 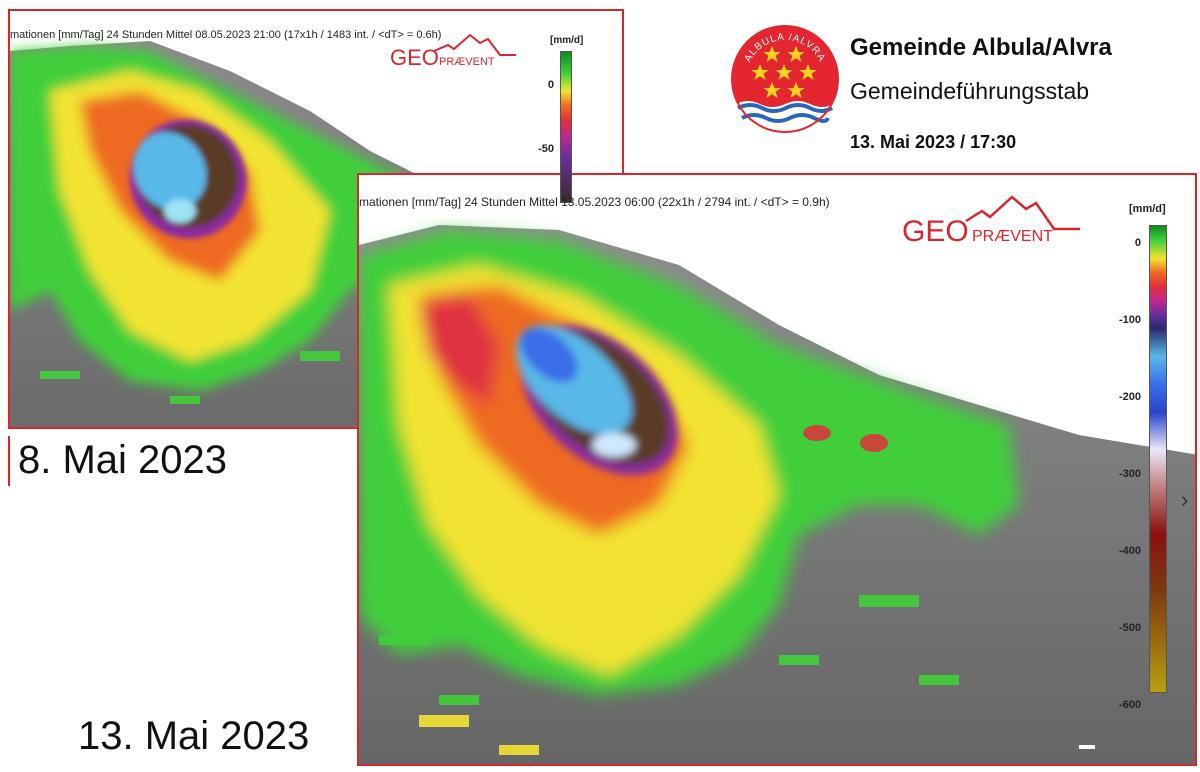 I want to click on scale-tick: -300, so click(x=1129, y=474).